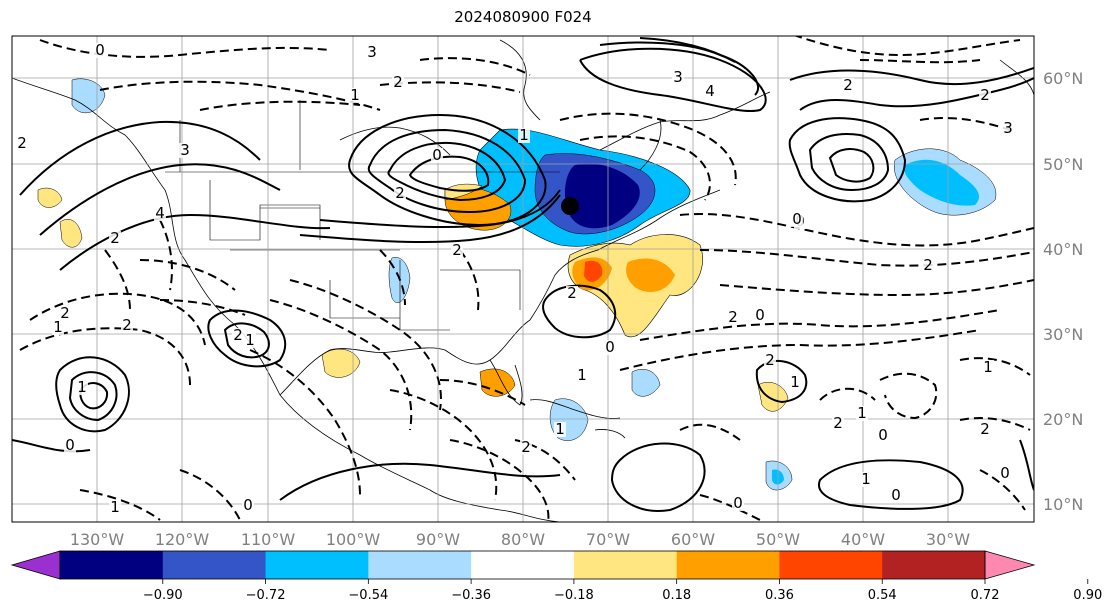 This screenshot has width=1105, height=615. I want to click on negative-shading-core, so click(602, 196).